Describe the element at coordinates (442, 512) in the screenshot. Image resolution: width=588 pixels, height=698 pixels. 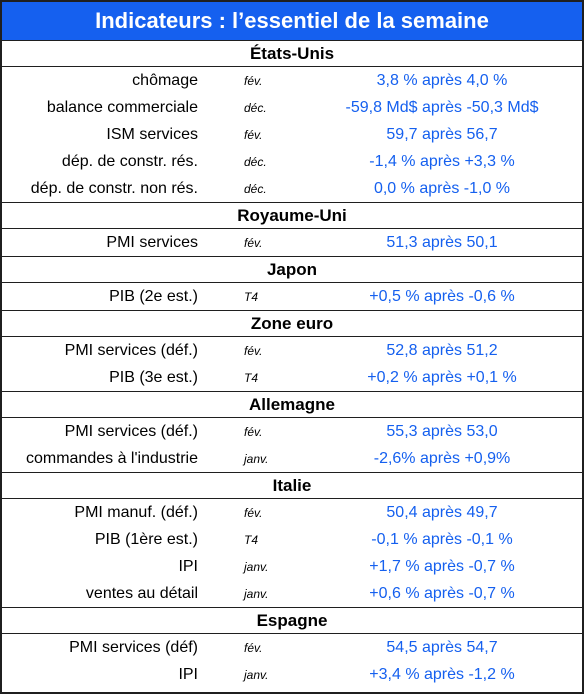
I see `indicator-value: 50,4 après 49,7` at that location.